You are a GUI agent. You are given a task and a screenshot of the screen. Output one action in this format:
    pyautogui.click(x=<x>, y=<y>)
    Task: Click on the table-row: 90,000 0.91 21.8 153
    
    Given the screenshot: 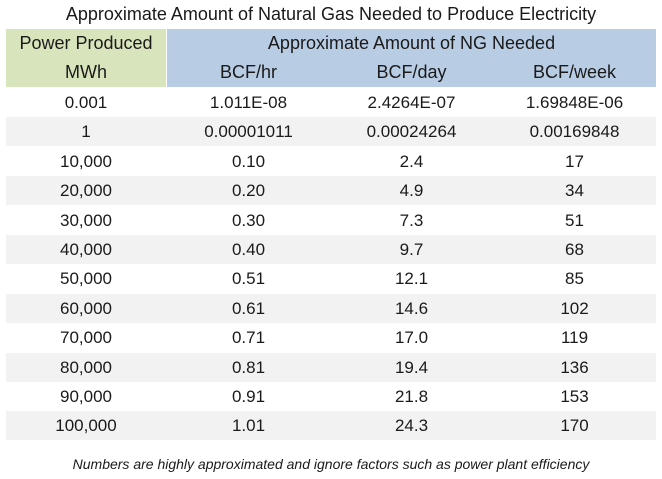 What is the action you would take?
    pyautogui.click(x=331, y=396)
    